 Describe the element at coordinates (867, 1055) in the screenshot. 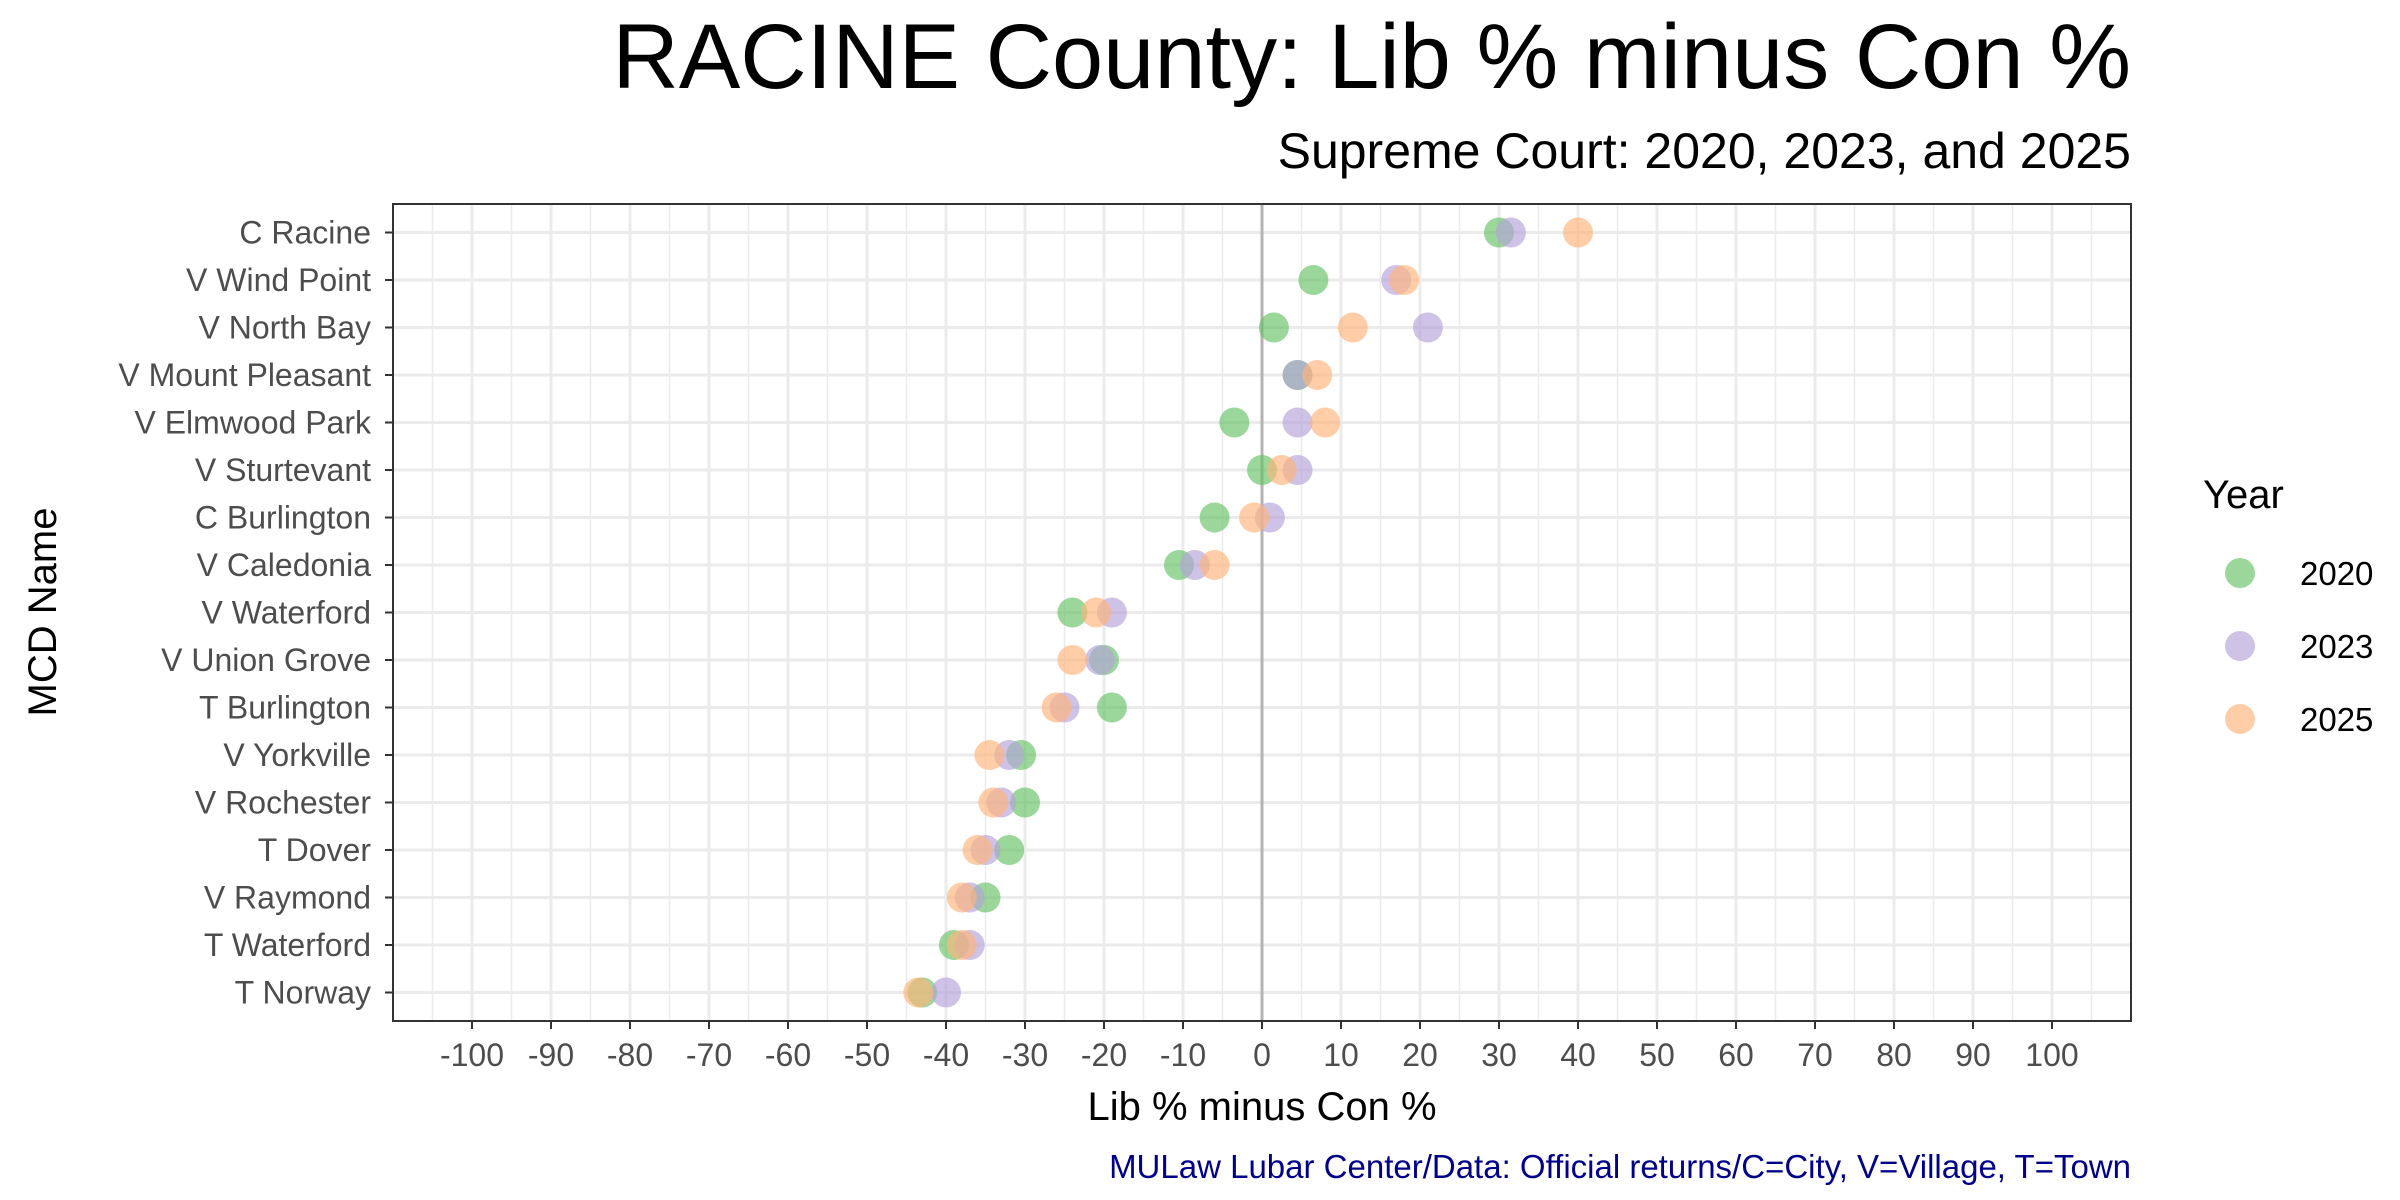

I see `x-tick-label: -50` at that location.